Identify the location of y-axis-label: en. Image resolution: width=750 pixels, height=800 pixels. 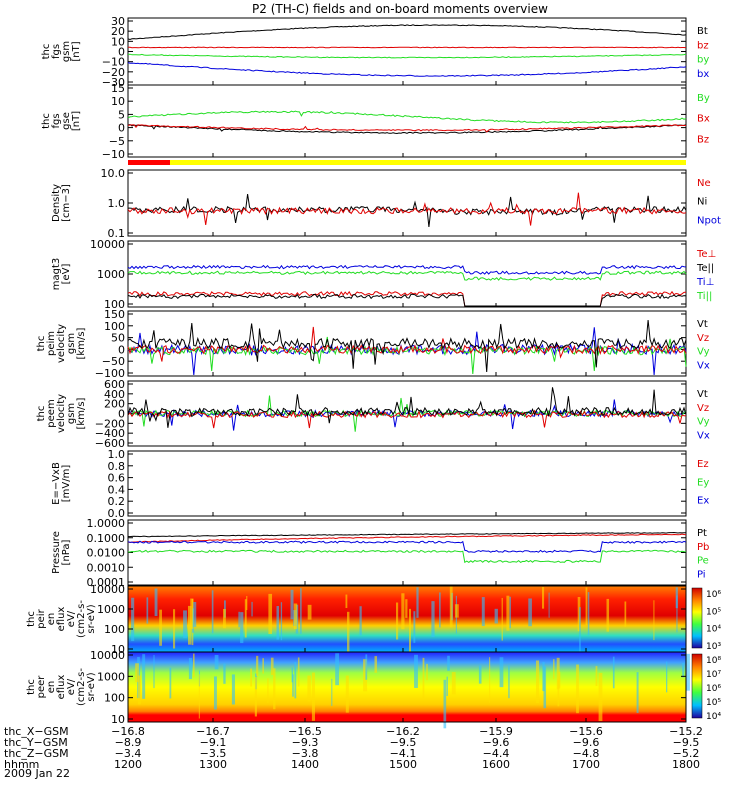
(51, 619).